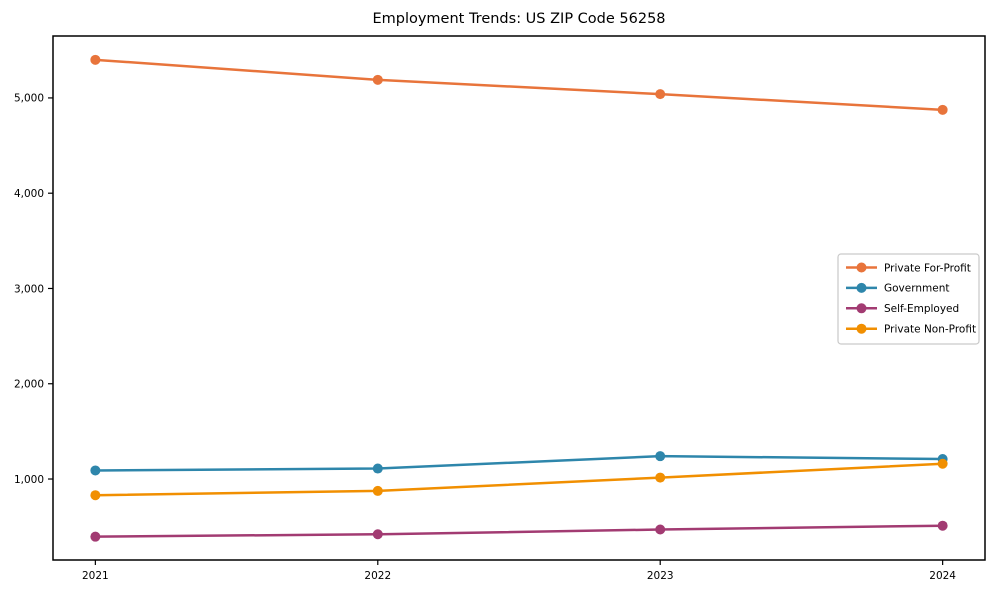 This screenshot has width=1000, height=604. What do you see at coordinates (942, 525) in the screenshot?
I see `data-point-self-employed-2024` at bounding box center [942, 525].